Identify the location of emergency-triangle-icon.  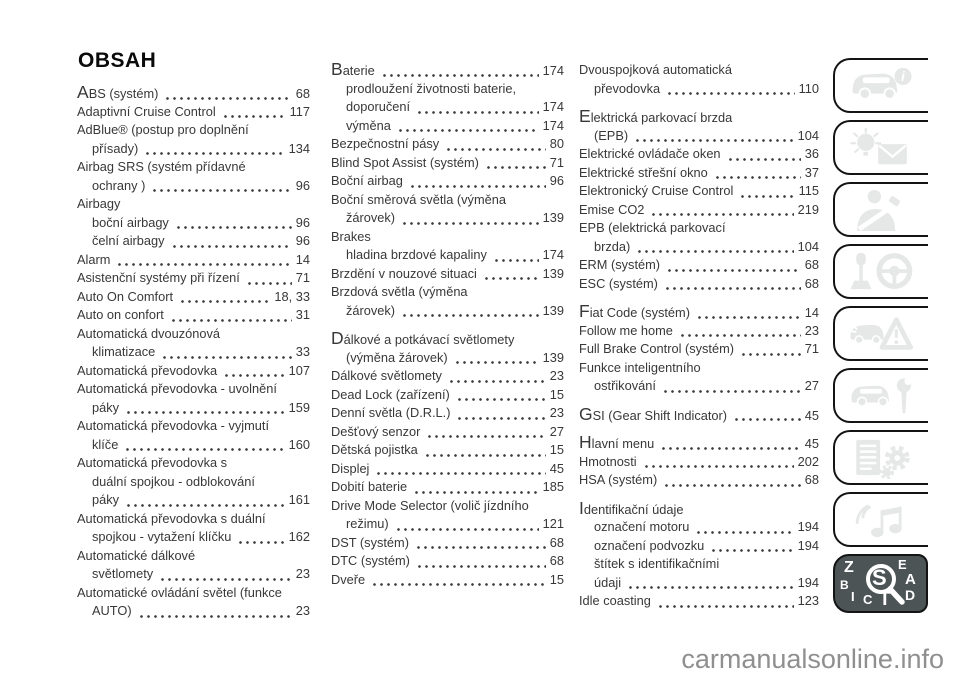
(881, 333).